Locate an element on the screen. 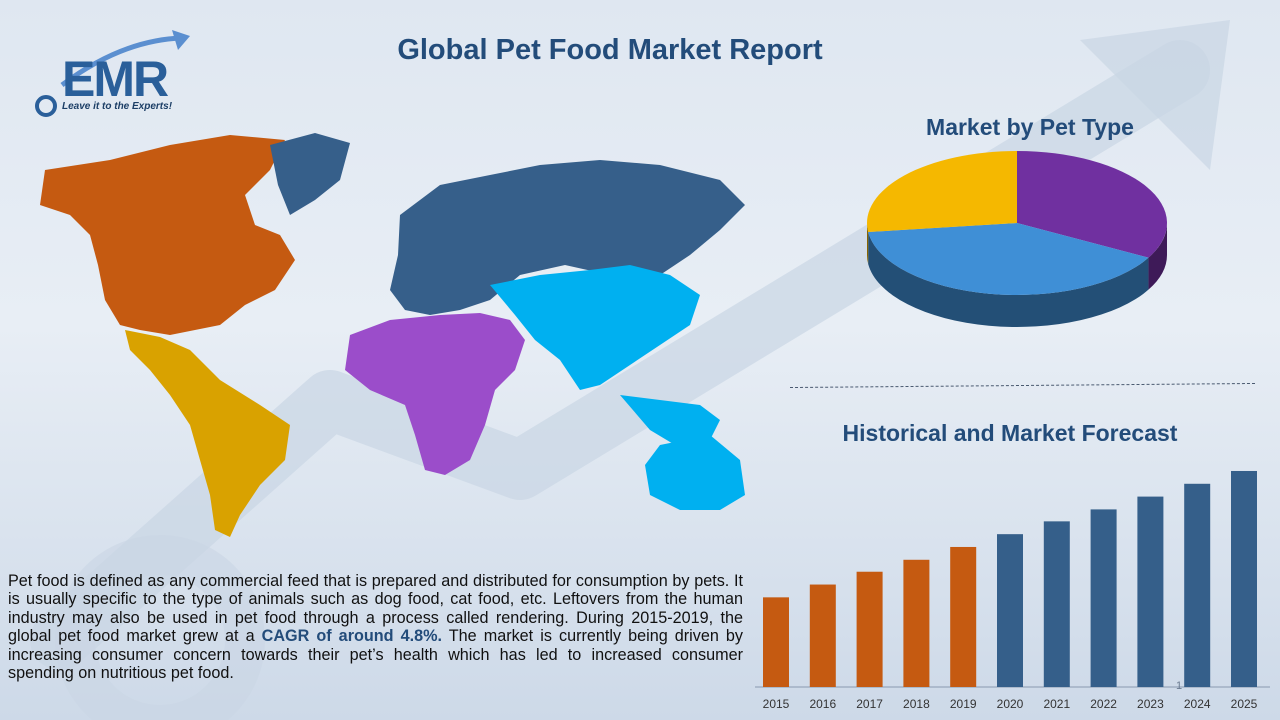 The image size is (1280, 720). pie-chart-title: Market by Pet Type is located at coordinates (1030, 127).